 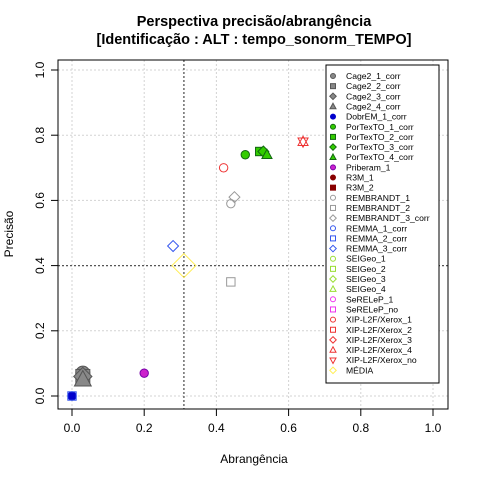 I want to click on legend-label-dobrem-1-corr: DobrEM_1_corr, so click(x=376, y=117).